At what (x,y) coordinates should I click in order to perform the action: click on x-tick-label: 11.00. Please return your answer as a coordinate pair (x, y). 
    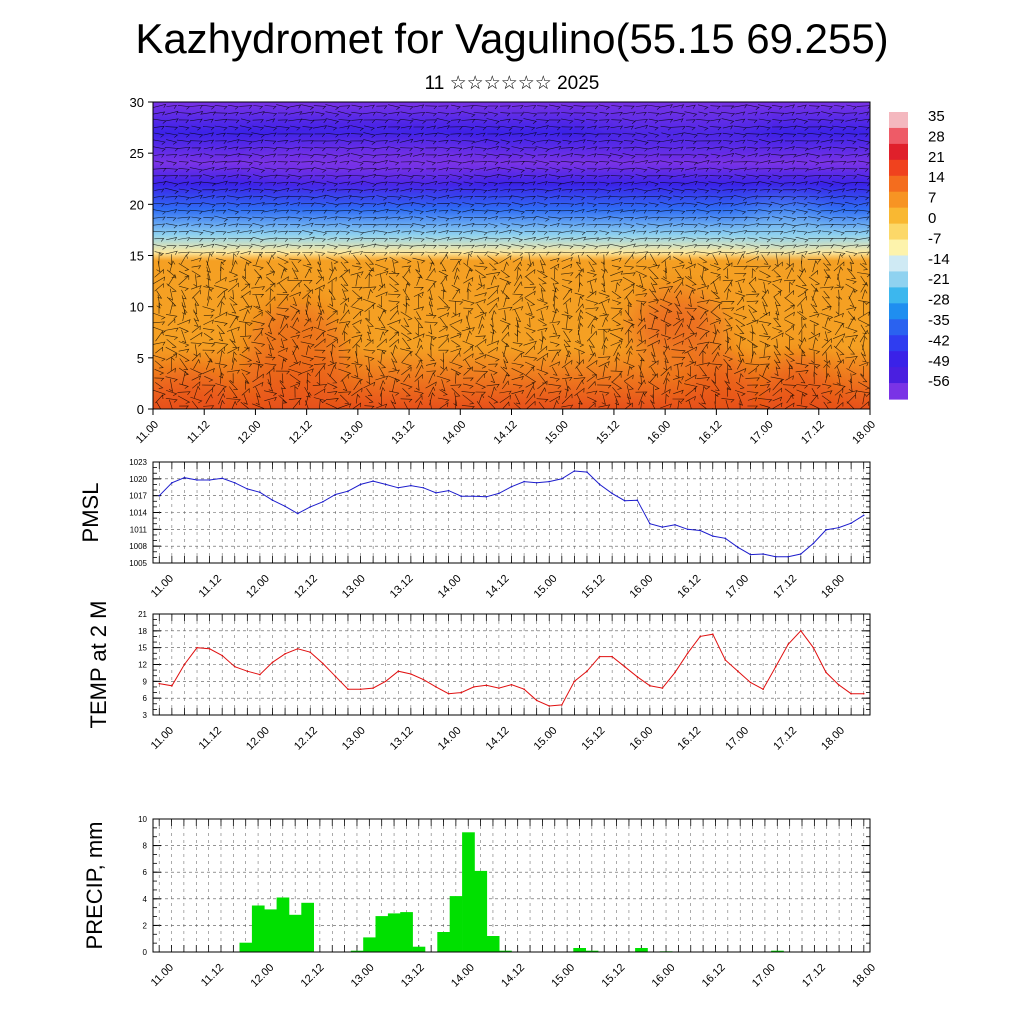
    Looking at the image, I should click on (162, 738).